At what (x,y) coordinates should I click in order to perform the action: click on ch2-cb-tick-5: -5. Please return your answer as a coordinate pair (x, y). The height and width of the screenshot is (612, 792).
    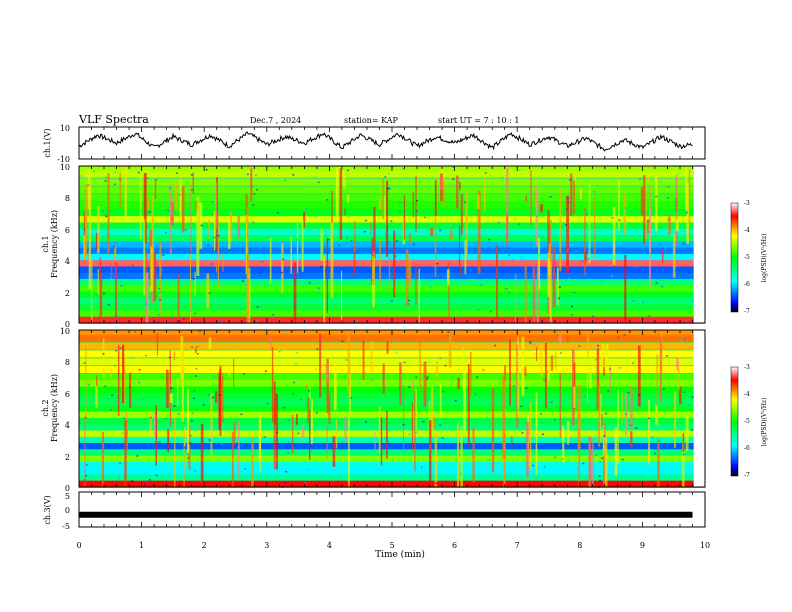
    Looking at the image, I should click on (747, 421).